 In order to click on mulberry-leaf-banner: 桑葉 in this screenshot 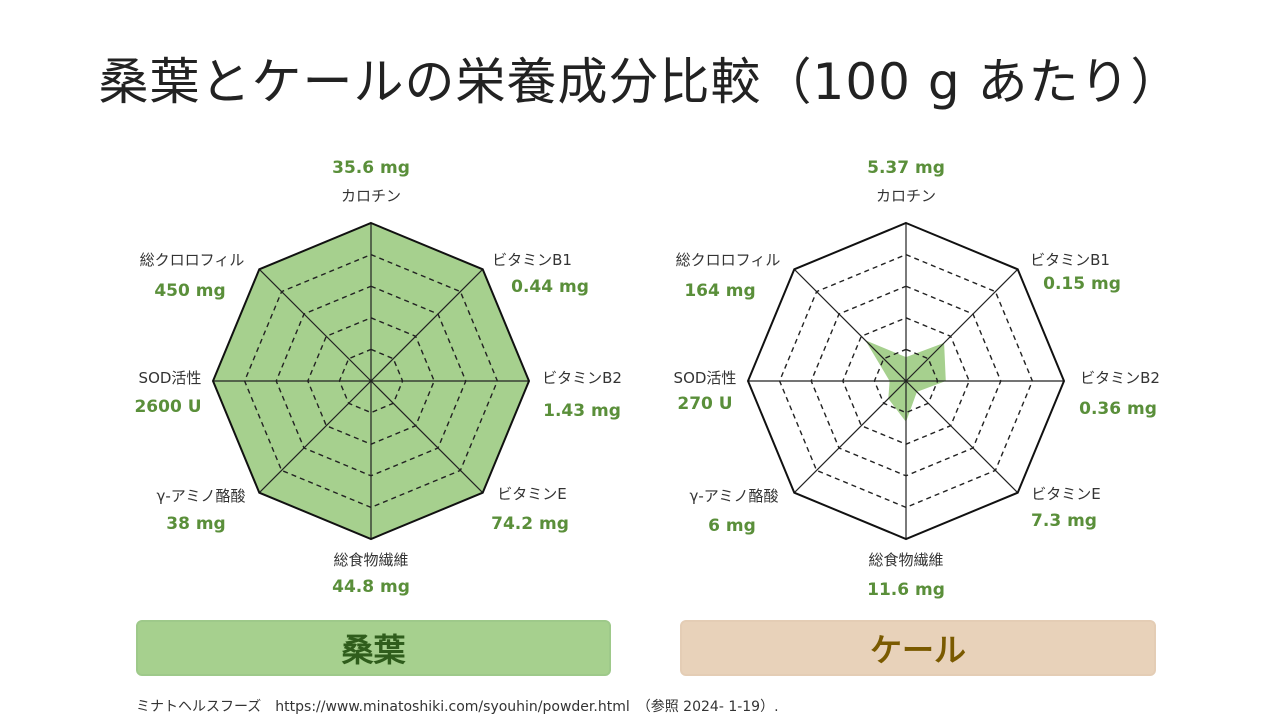, I will do `click(373, 648)`.